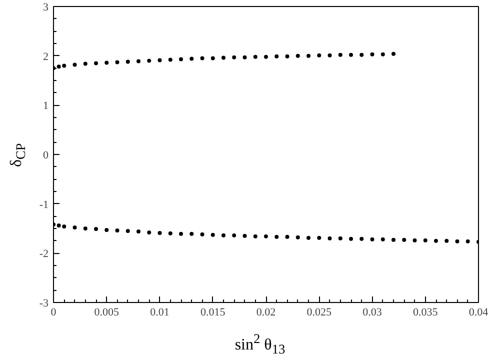 The width and height of the screenshot is (491, 356). What do you see at coordinates (44, 254) in the screenshot?
I see `y-tick-label: -2` at bounding box center [44, 254].